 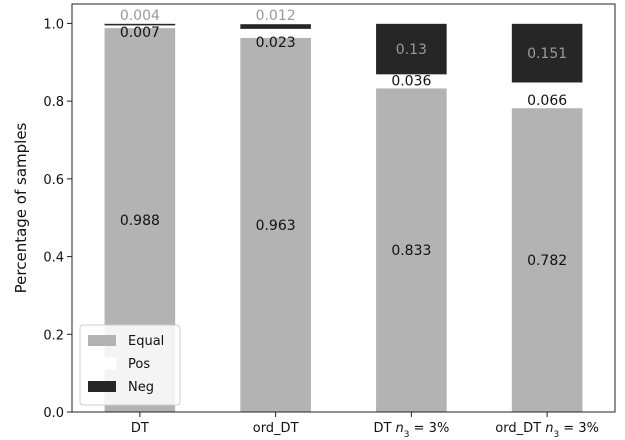 What do you see at coordinates (139, 364) in the screenshot?
I see `legend-label-pos: Pos` at bounding box center [139, 364].